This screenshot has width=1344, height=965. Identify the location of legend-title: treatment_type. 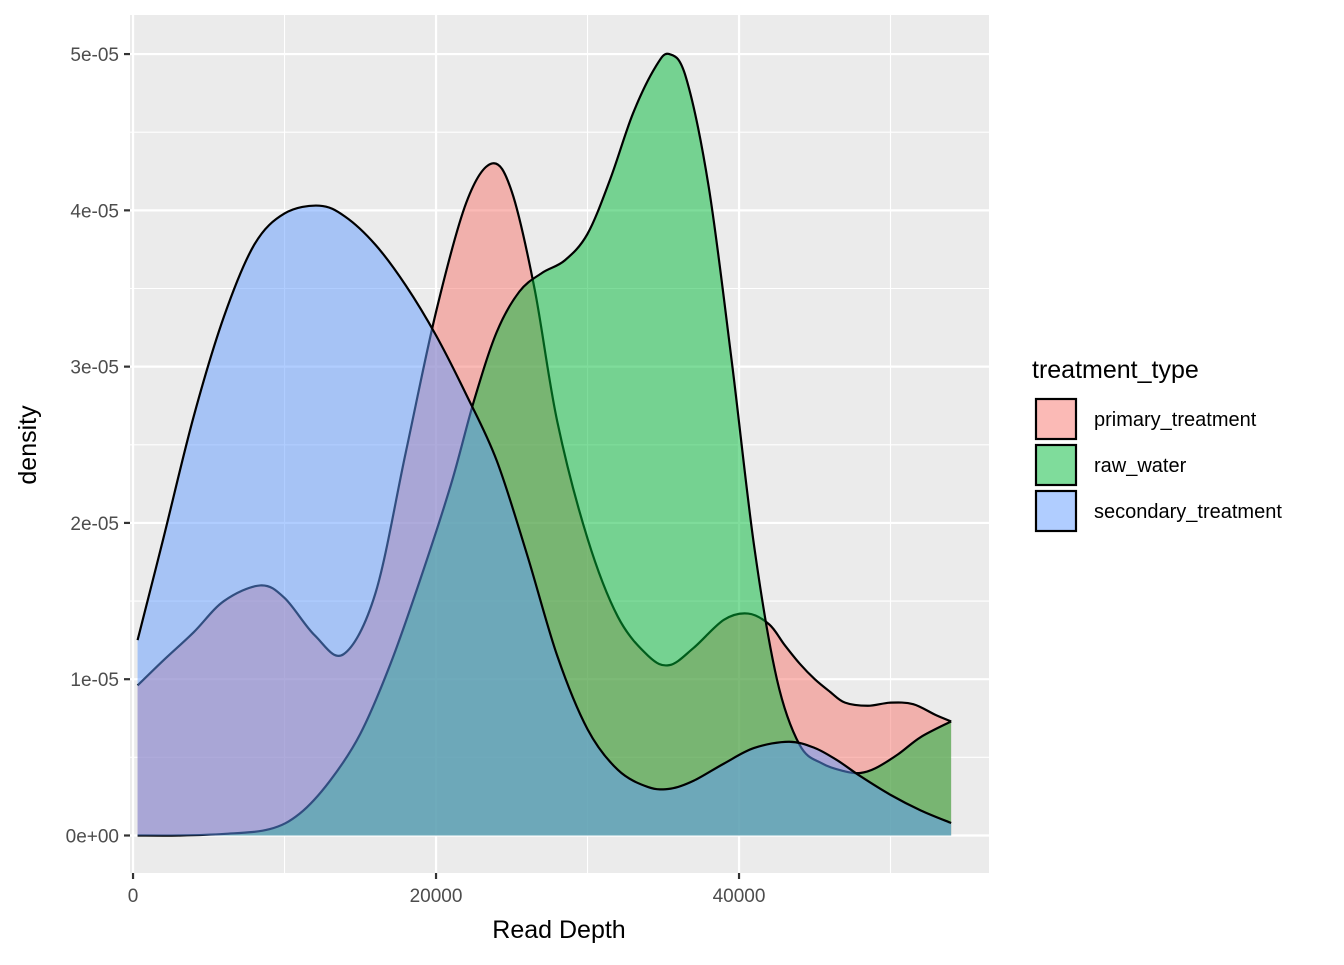
(1115, 370).